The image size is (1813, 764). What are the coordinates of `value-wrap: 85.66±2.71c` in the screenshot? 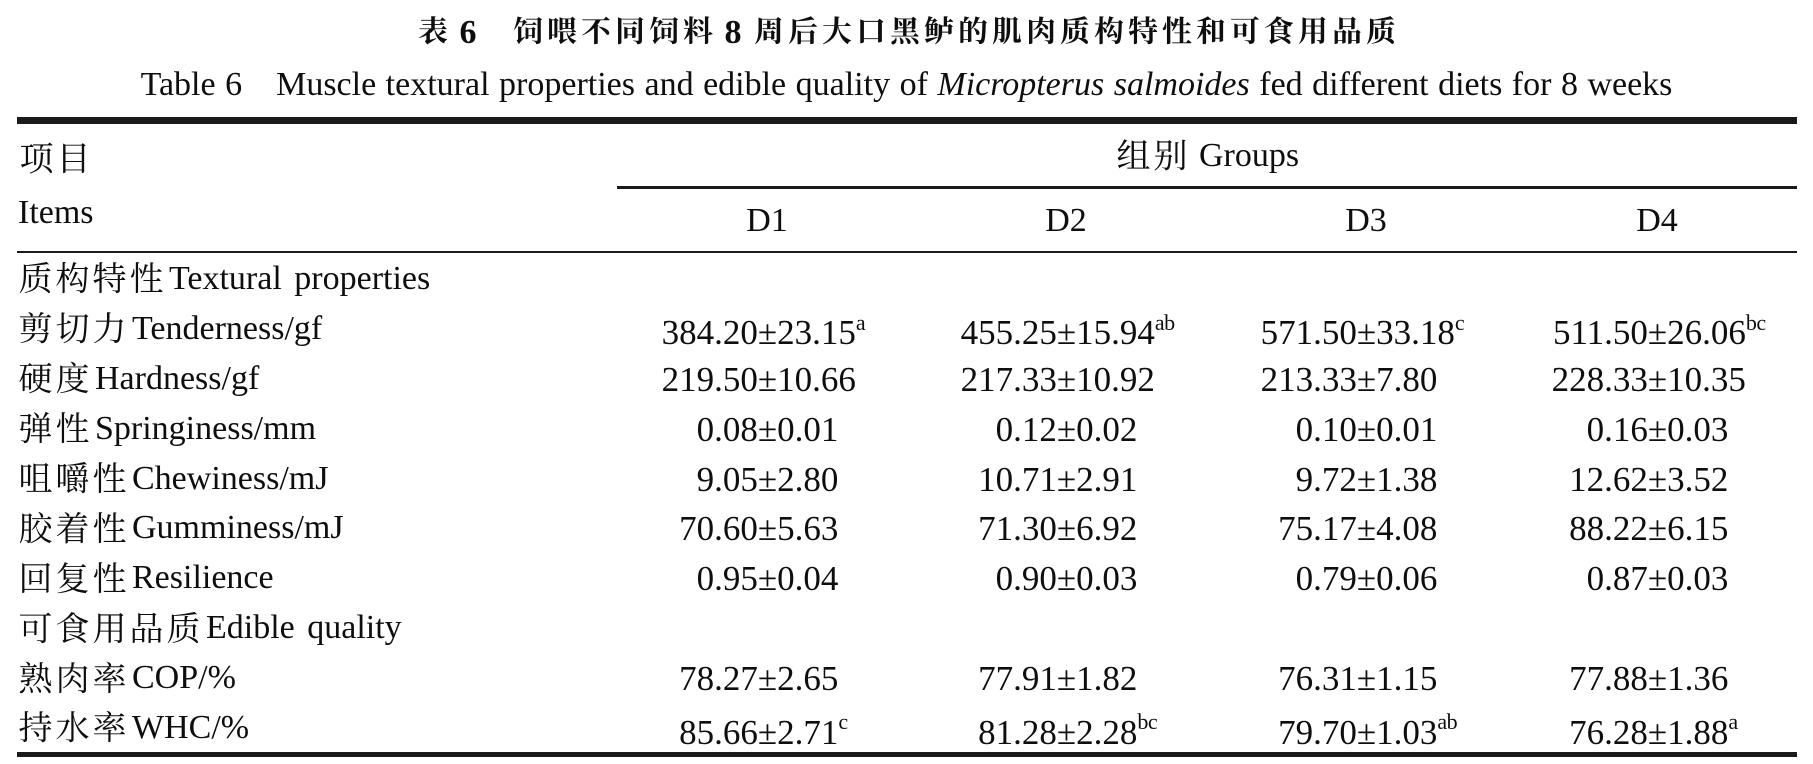 It's located at (763, 730).